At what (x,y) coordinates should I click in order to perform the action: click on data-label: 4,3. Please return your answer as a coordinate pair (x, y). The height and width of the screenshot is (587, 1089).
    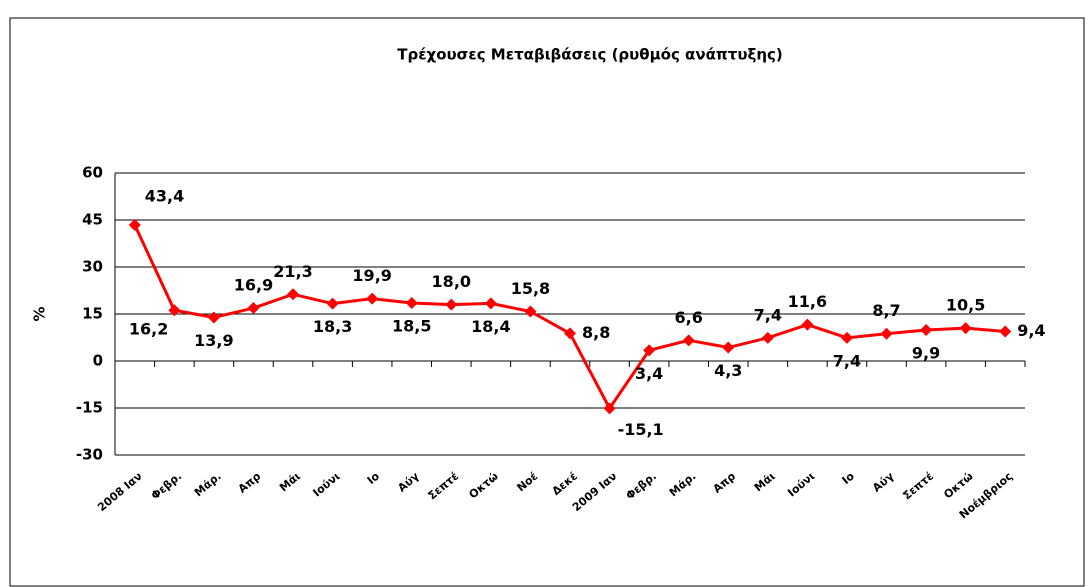
    Looking at the image, I should click on (728, 370).